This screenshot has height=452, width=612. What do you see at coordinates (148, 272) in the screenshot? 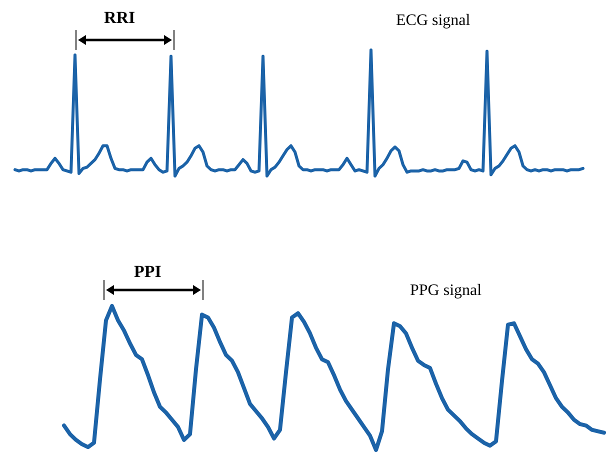
I see `text: PPI` at bounding box center [148, 272].